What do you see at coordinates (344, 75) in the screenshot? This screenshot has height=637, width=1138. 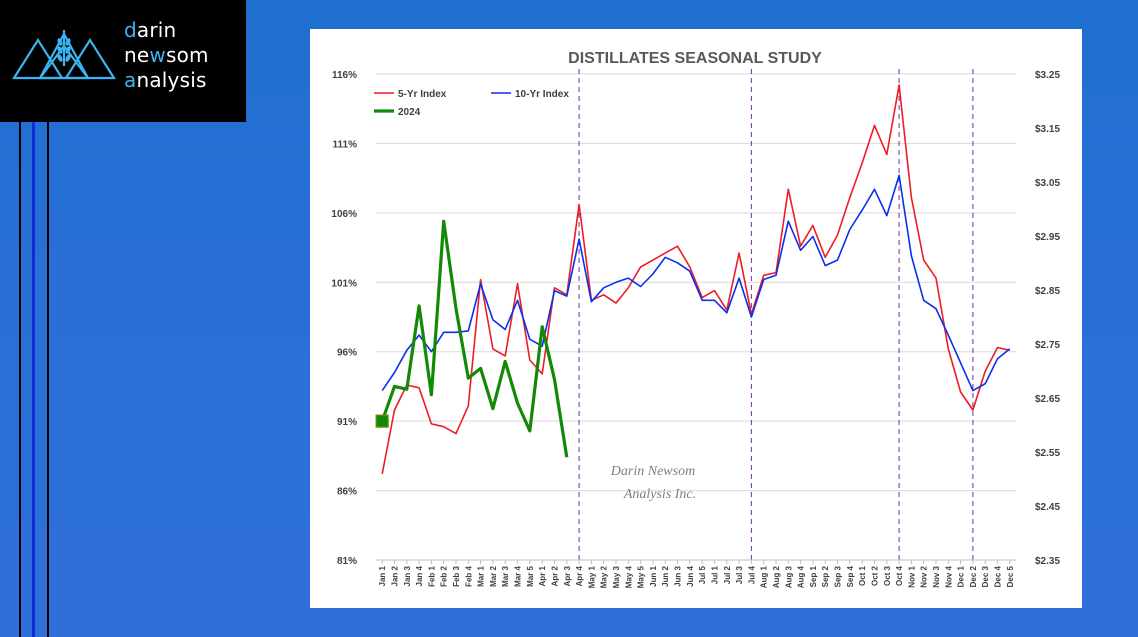 I see `y-left-tick-label: 116%` at bounding box center [344, 75].